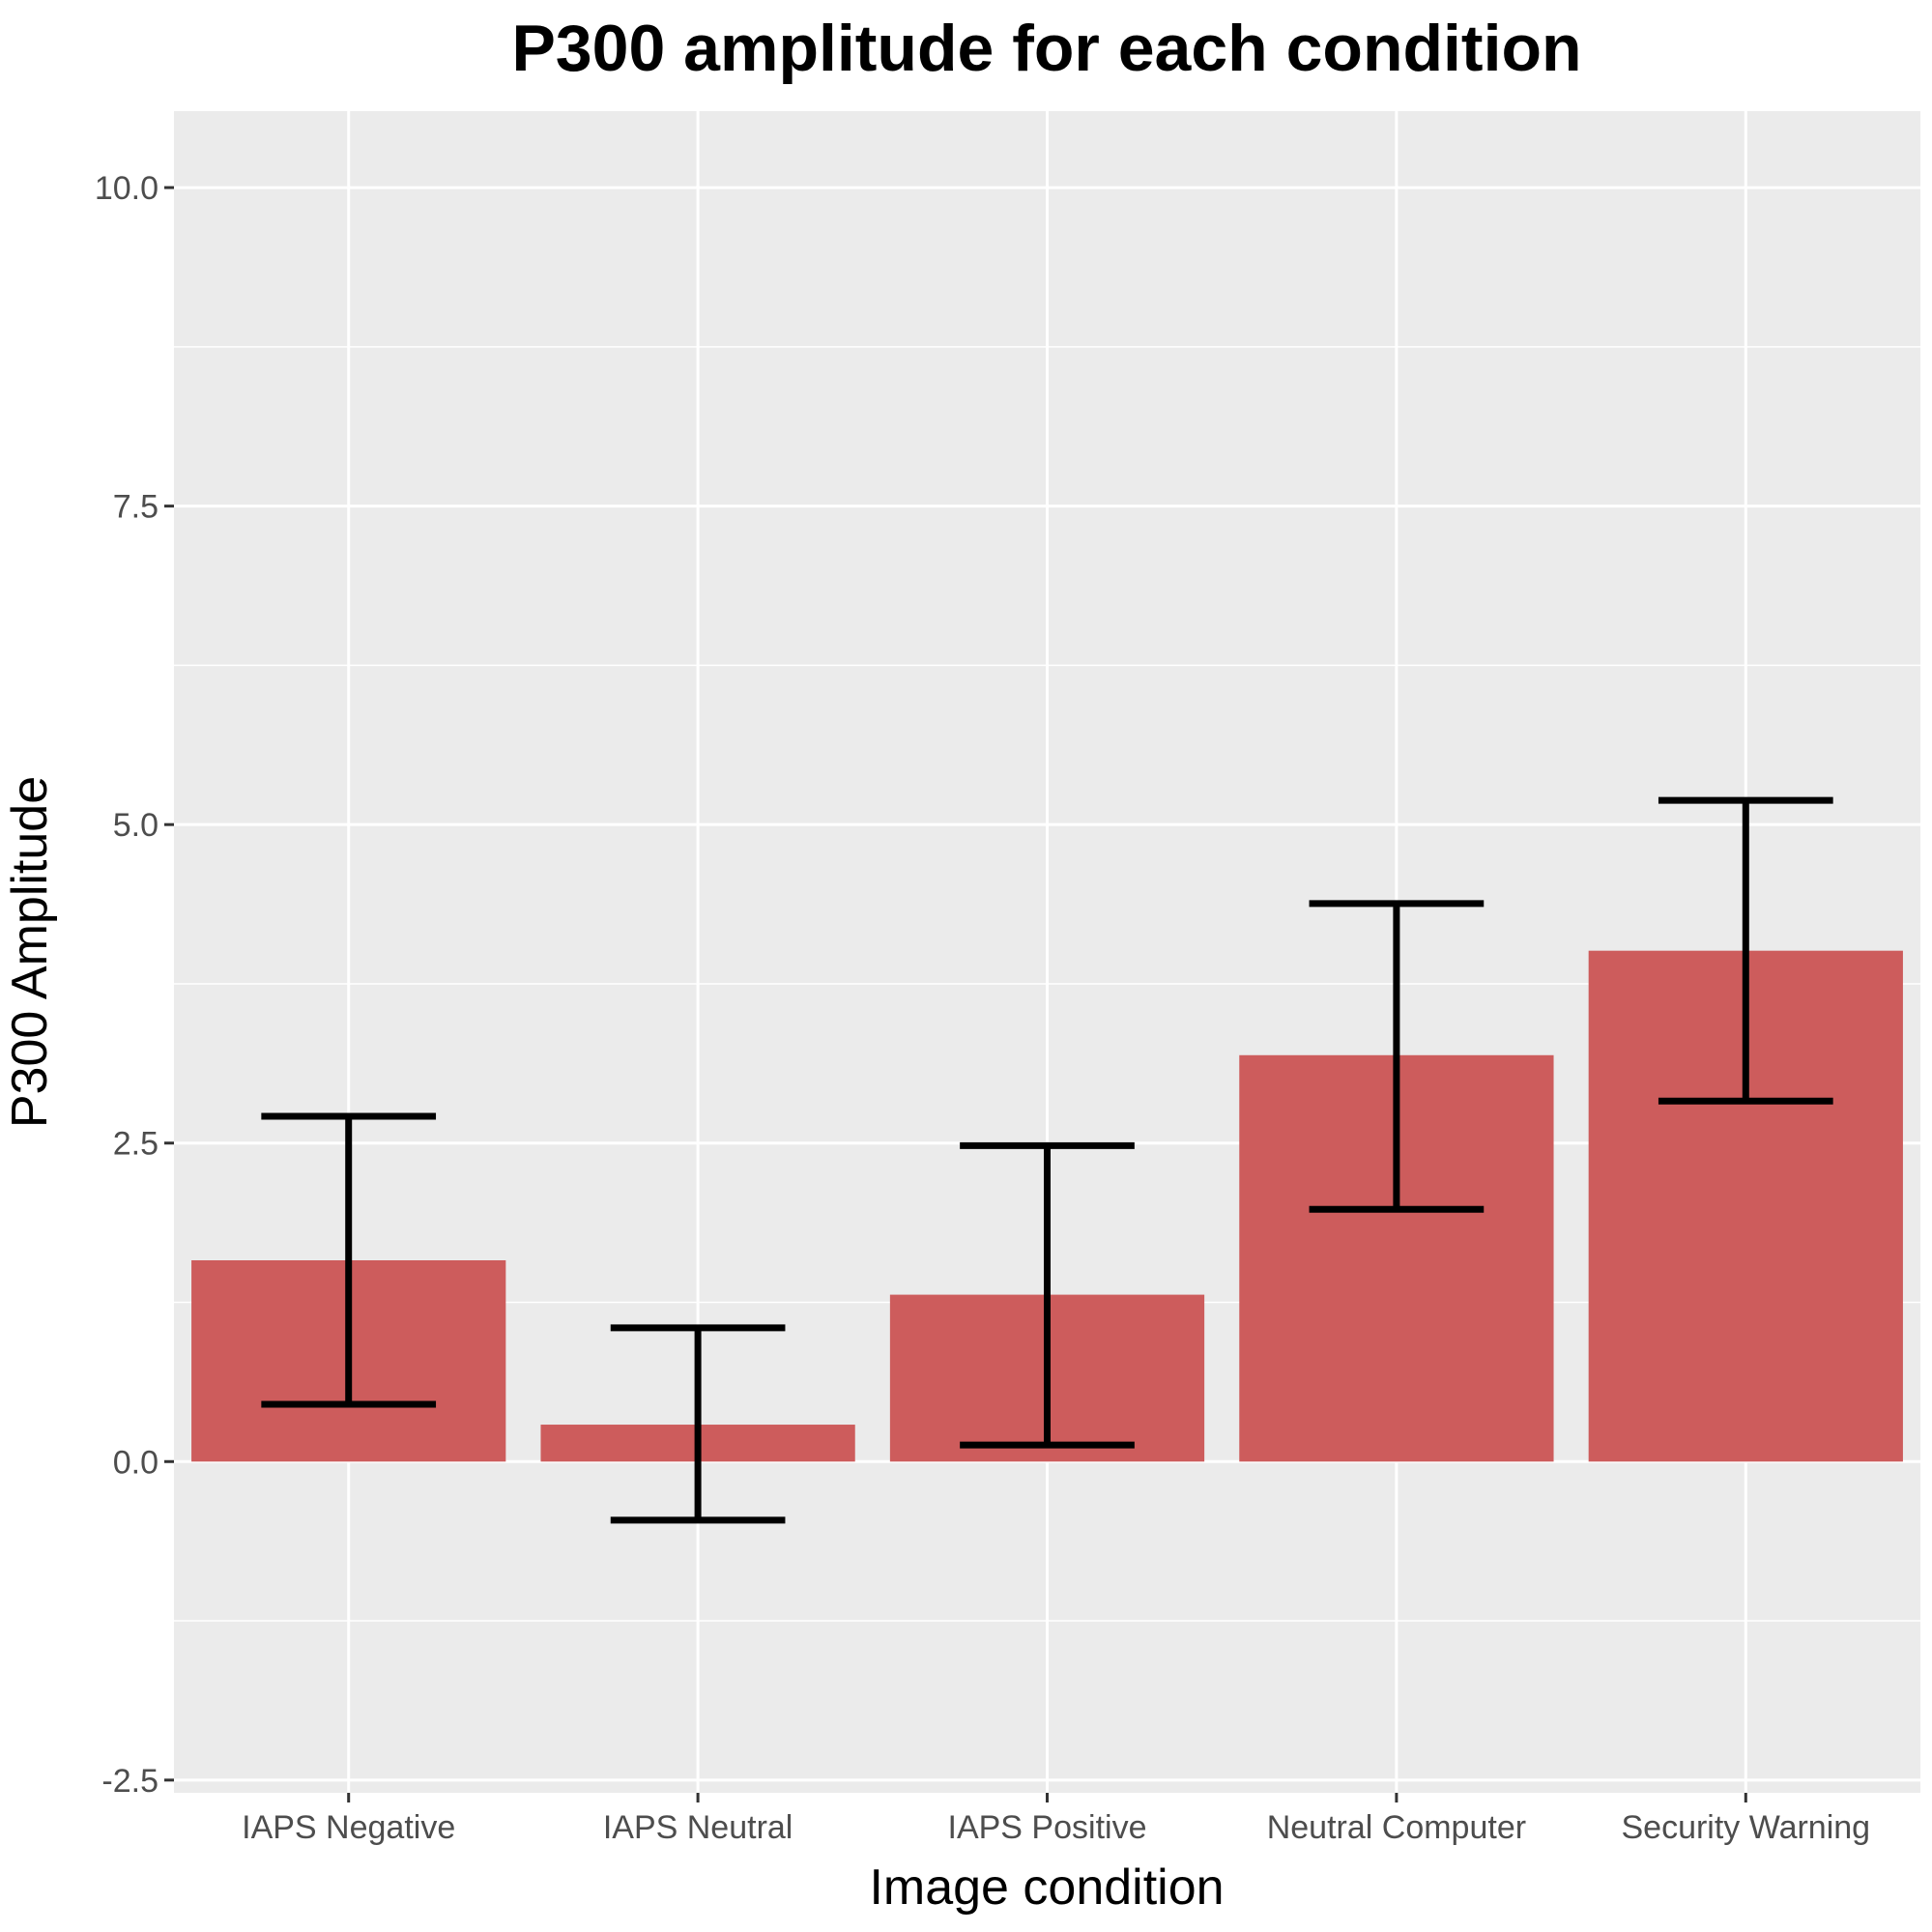  I want to click on y-tick-label: 0.0, so click(136, 1462).